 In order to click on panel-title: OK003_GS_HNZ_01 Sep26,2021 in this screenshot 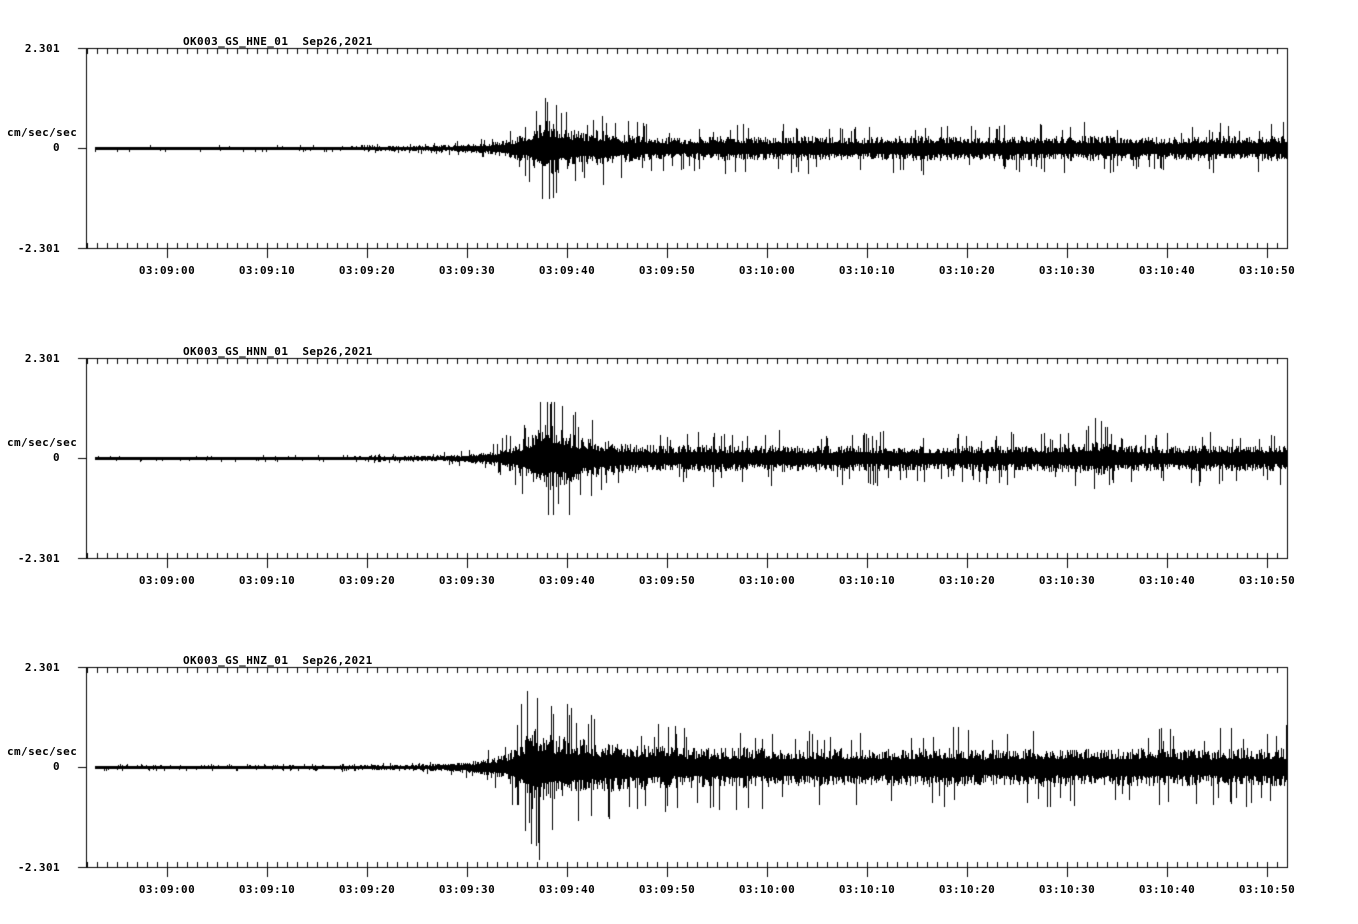, I will do `click(278, 660)`.